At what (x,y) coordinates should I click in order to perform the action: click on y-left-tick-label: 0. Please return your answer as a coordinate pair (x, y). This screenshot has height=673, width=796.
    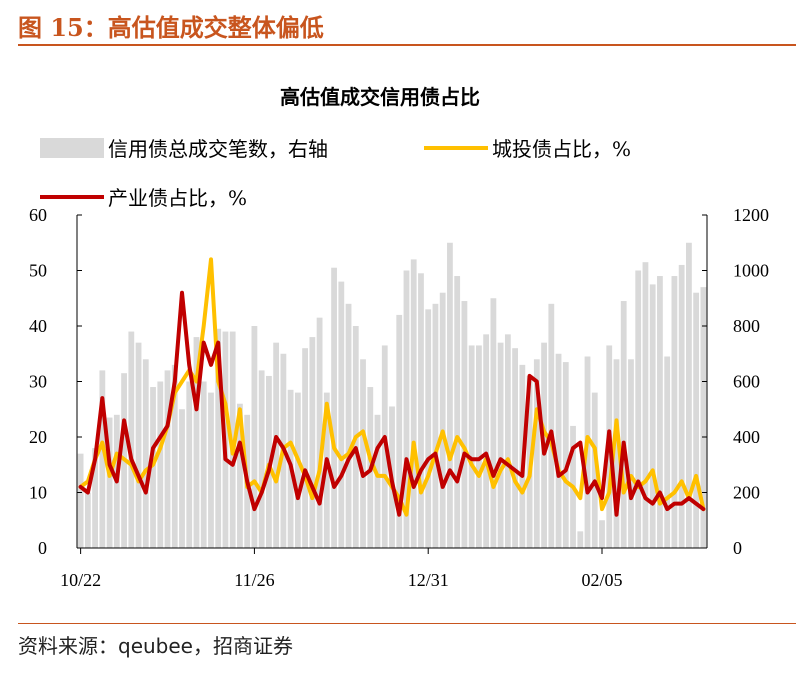
    Looking at the image, I should click on (42, 548).